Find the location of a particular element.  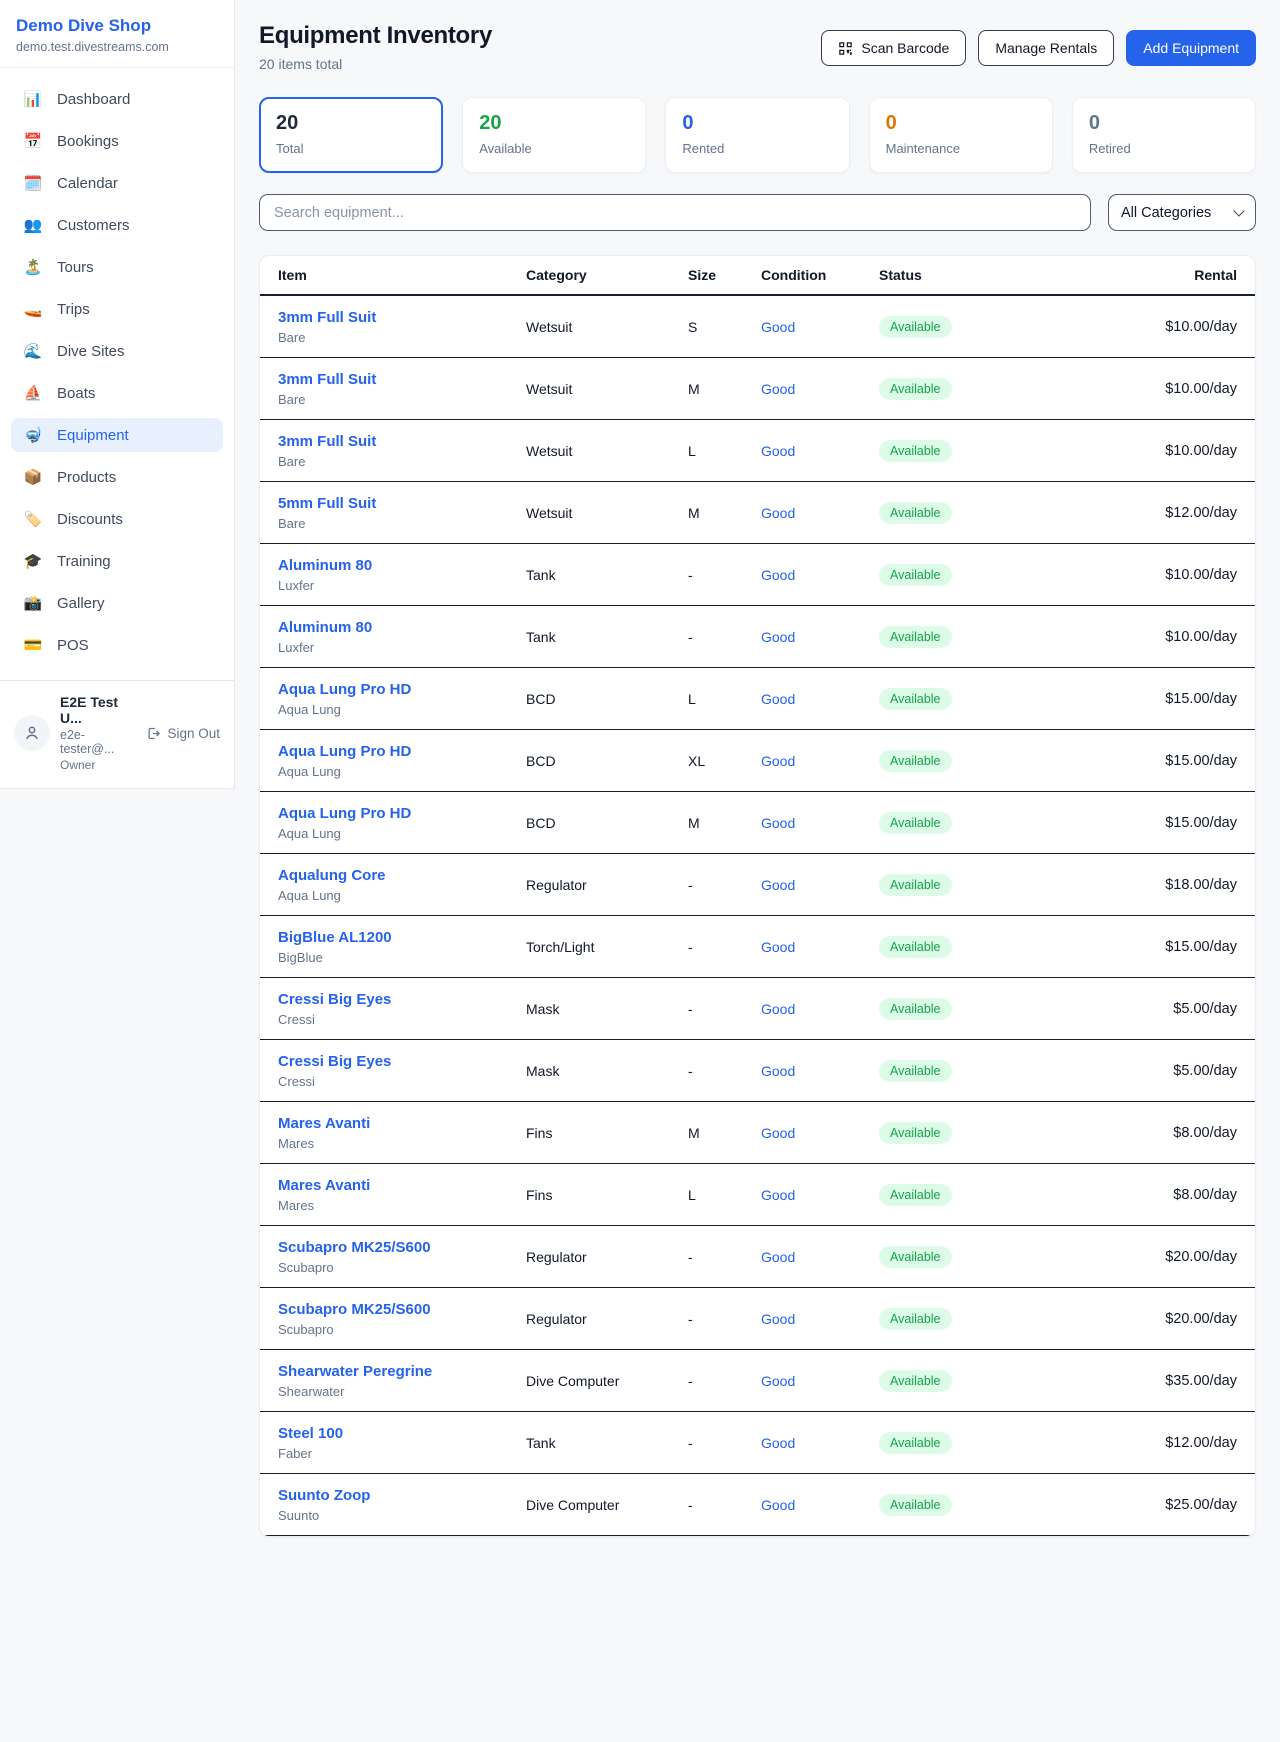

stat-label: Maintenance is located at coordinates (923, 148).